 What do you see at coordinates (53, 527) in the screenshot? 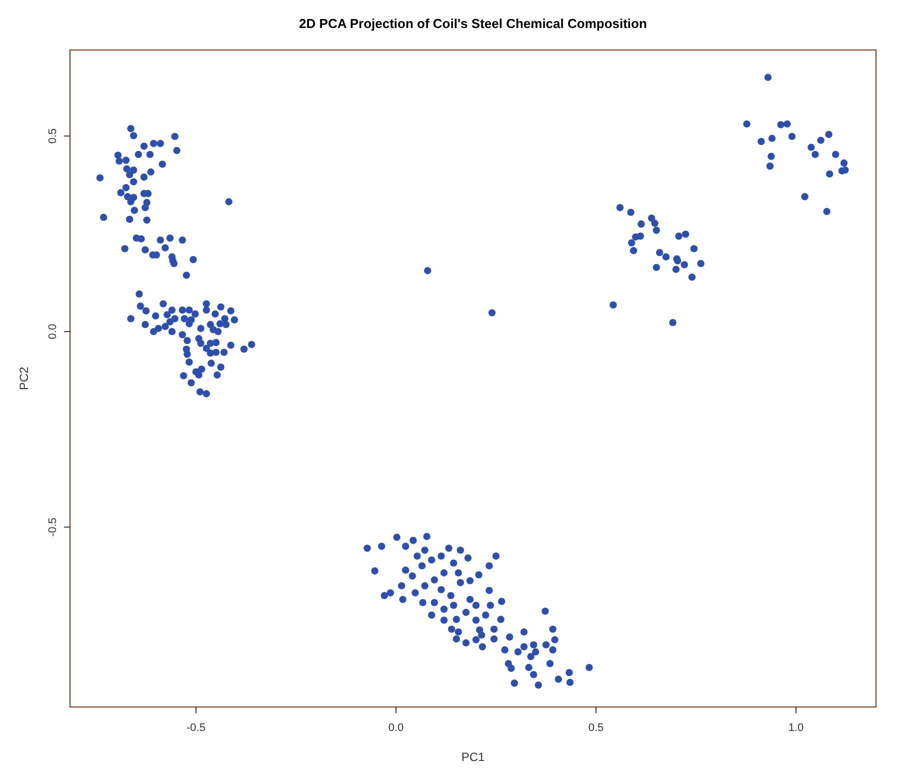
I see `y-tick-label: -0.5` at bounding box center [53, 527].